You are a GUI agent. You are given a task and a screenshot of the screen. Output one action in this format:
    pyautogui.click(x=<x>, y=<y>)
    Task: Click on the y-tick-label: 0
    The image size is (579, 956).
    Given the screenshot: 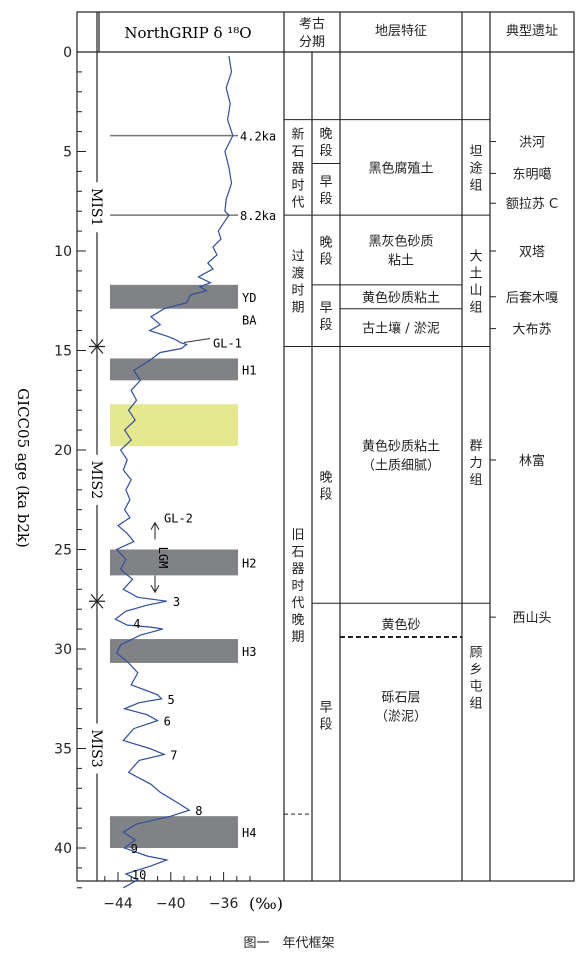 What is the action you would take?
    pyautogui.click(x=67, y=53)
    